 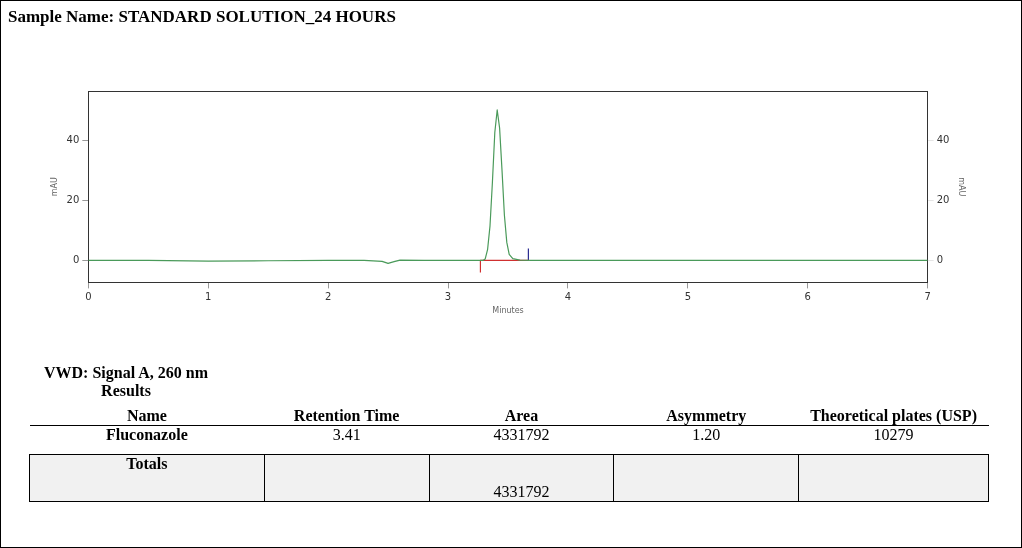 What do you see at coordinates (147, 434) in the screenshot?
I see `text: Fluconazole` at bounding box center [147, 434].